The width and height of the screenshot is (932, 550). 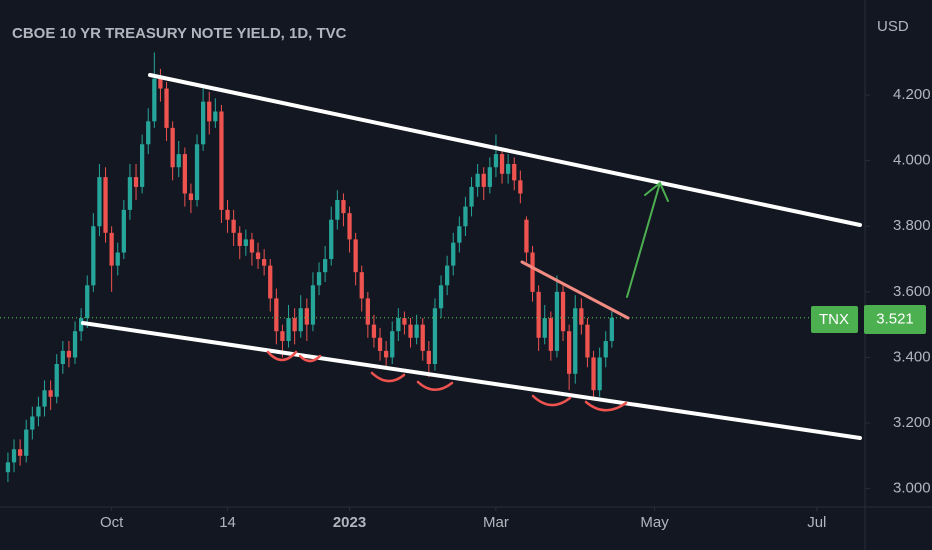 I want to click on y-tick-label: 4.200, so click(x=912, y=94).